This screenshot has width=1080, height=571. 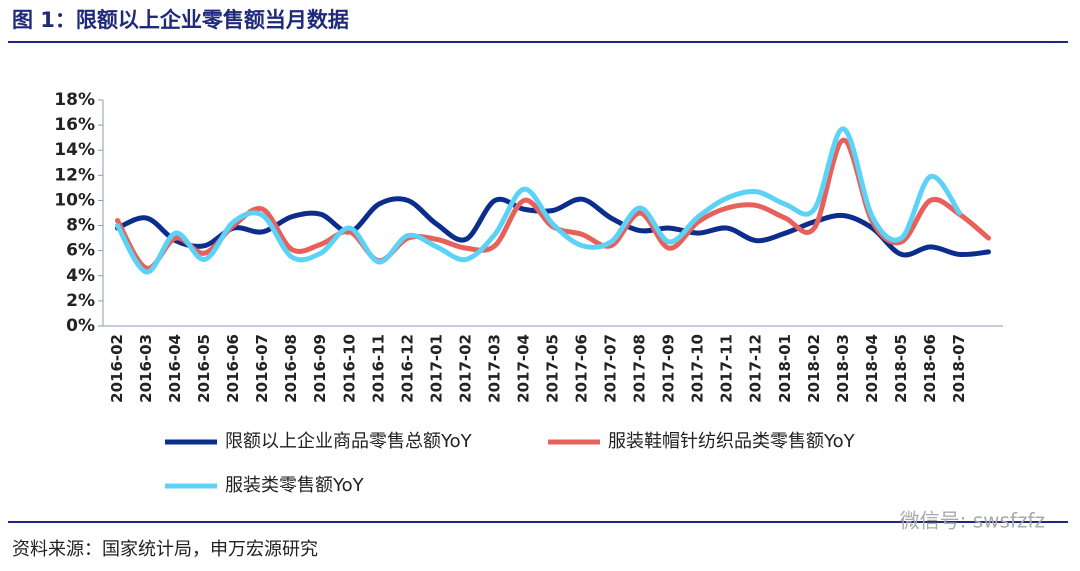 What do you see at coordinates (553, 368) in the screenshot?
I see `x-tick-label: 2017-05` at bounding box center [553, 368].